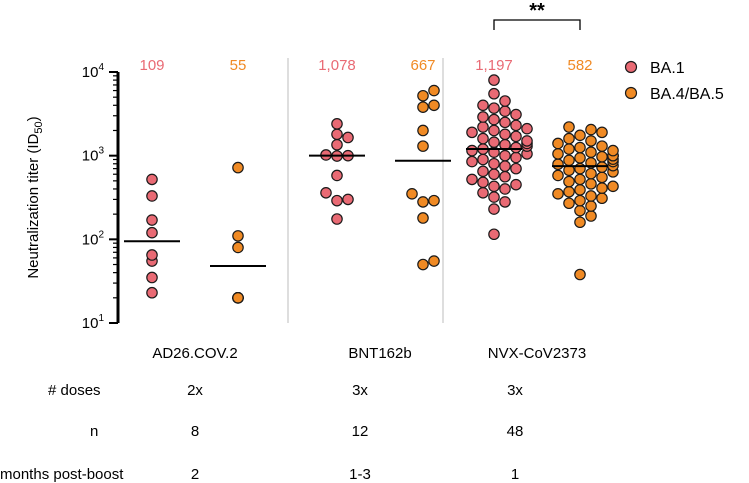 This screenshot has width=749, height=483. What do you see at coordinates (537, 11) in the screenshot?
I see `significance-marker: **` at bounding box center [537, 11].